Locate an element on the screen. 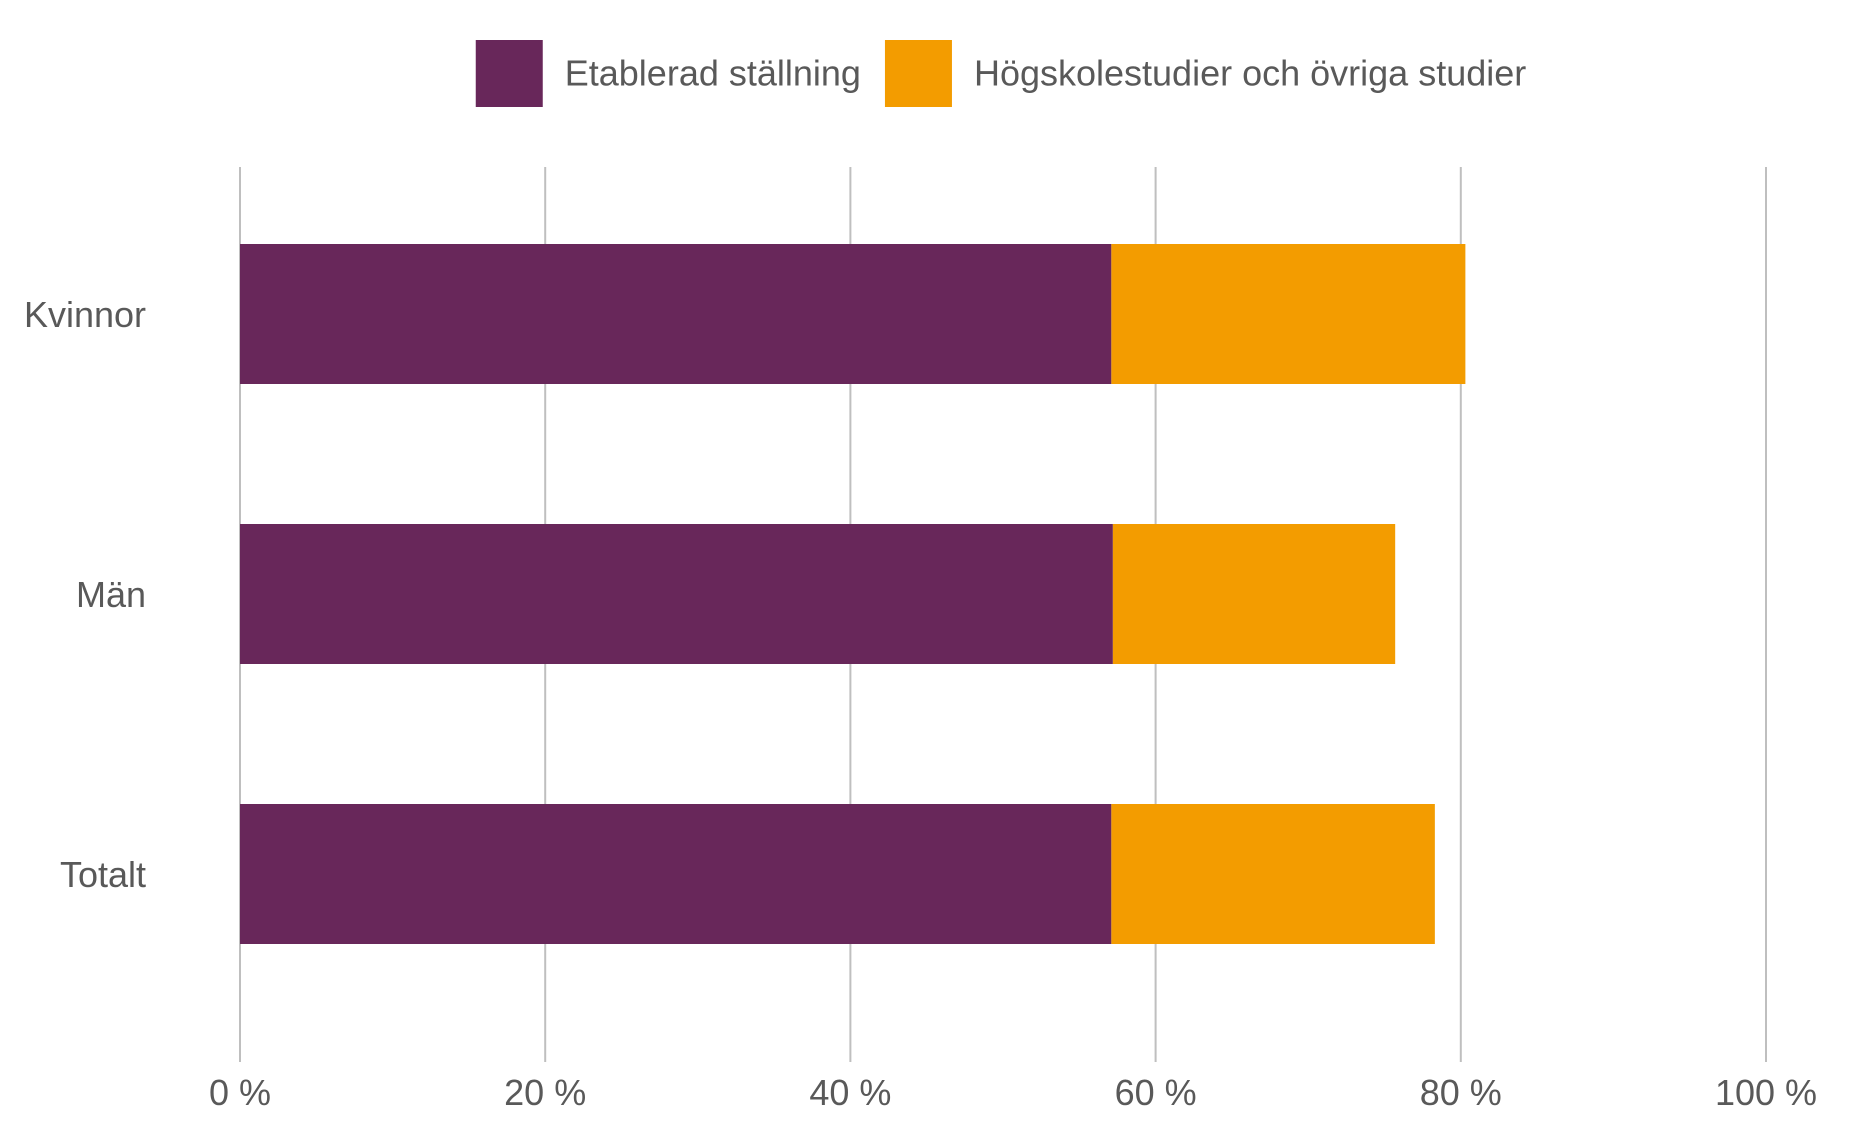  tick-label-5: 100 % is located at coordinates (1766, 1092).